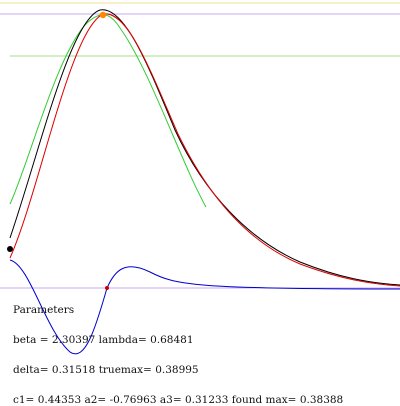 This screenshot has width=400, height=406. What do you see at coordinates (31, 340) in the screenshot?
I see `beta-label: beta =` at bounding box center [31, 340].